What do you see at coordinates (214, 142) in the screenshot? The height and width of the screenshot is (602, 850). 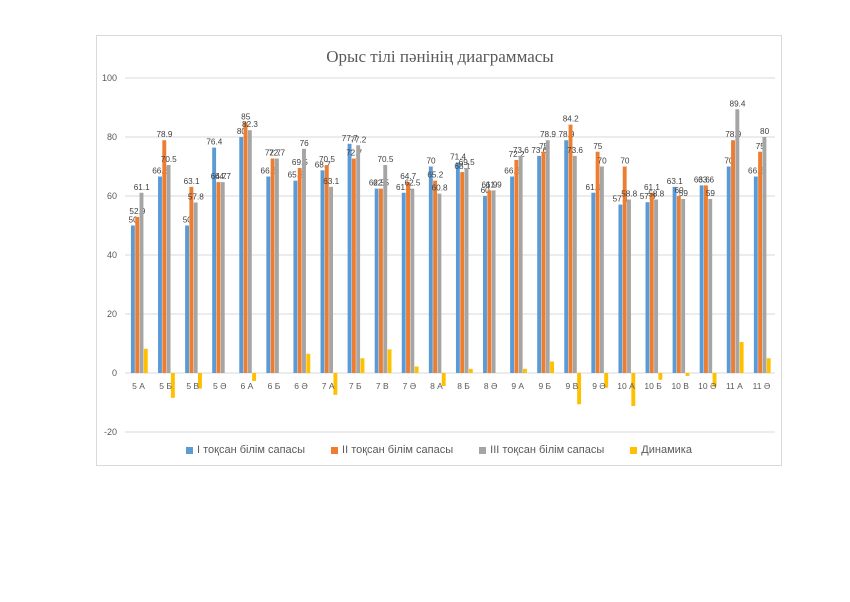 I see `data-label: 76.4` at bounding box center [214, 142].